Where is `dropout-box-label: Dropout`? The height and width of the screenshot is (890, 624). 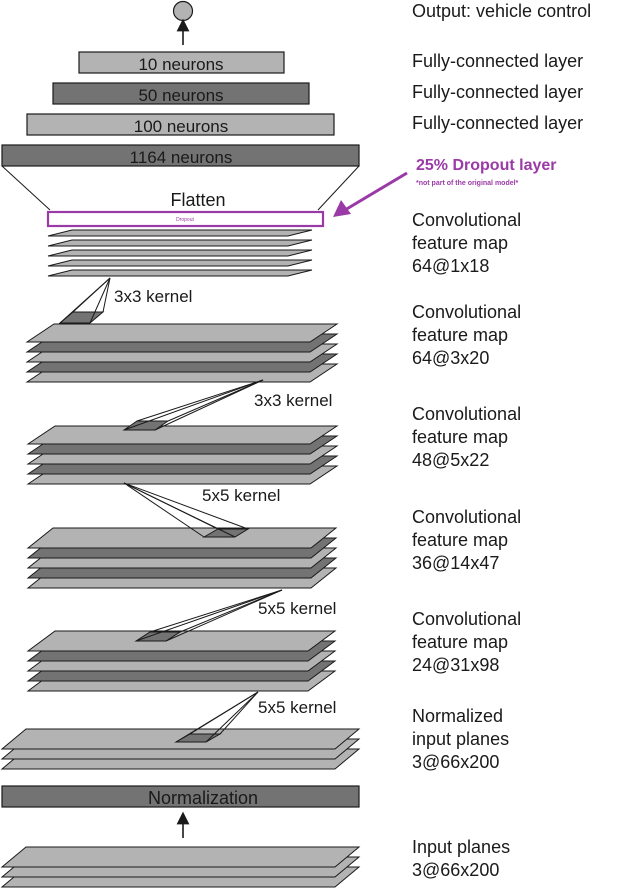
dropout-box-label: Dropout is located at coordinates (185, 220).